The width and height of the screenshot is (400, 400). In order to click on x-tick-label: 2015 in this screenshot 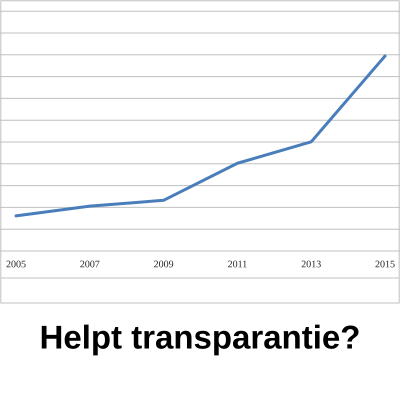, I will do `click(385, 264)`.